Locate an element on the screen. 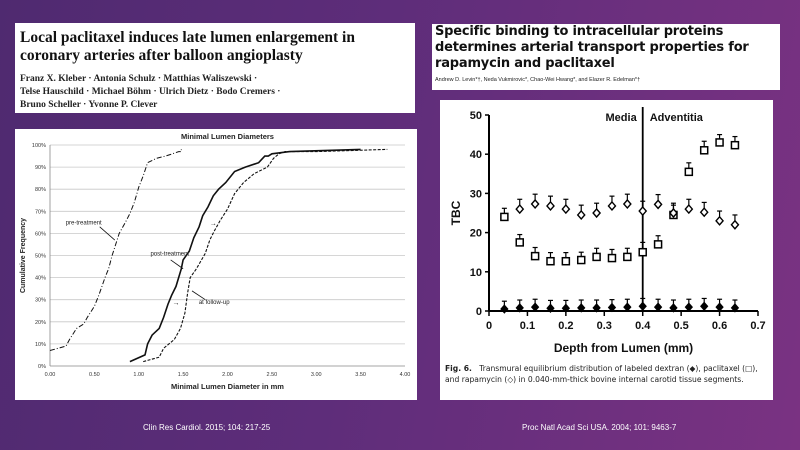 The image size is (800, 450). x-tick-label: 0.50 is located at coordinates (94, 375).